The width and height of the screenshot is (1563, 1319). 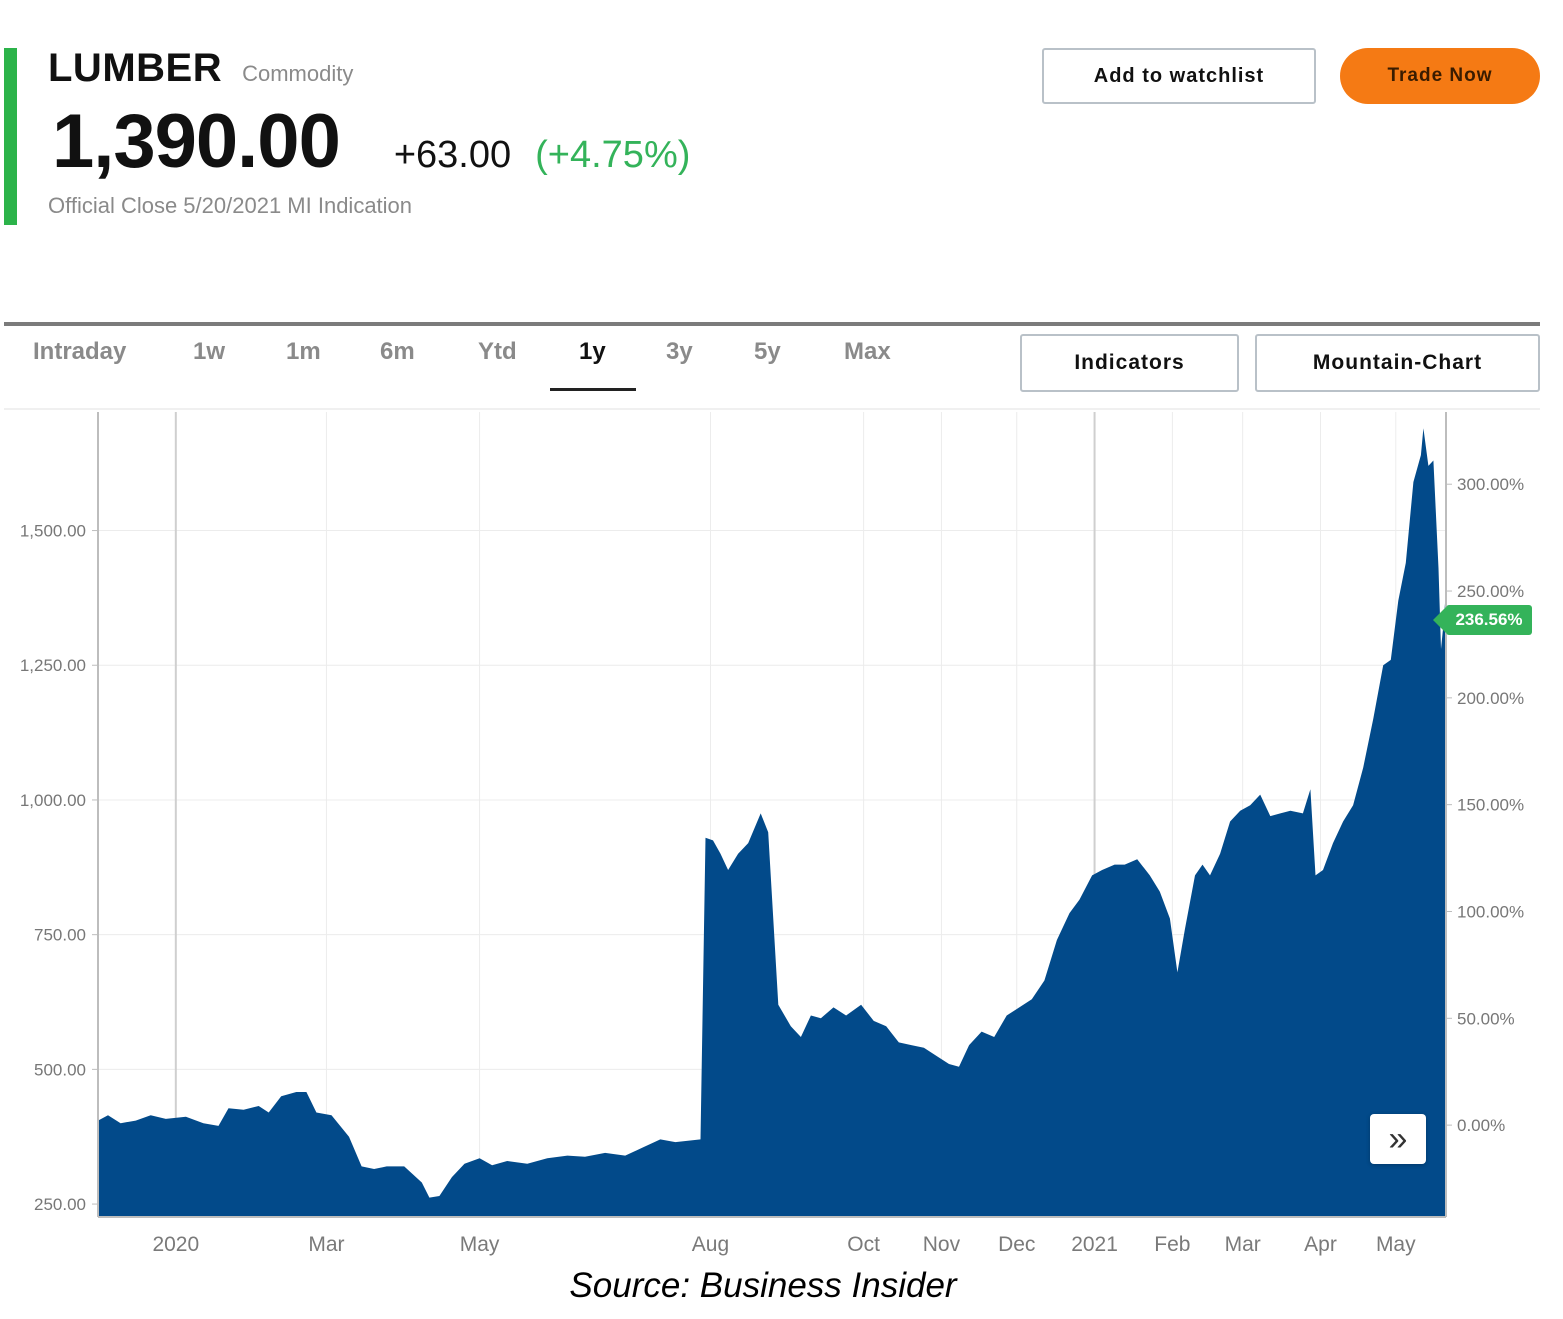 What do you see at coordinates (53, 531) in the screenshot?
I see `left-y-tick-label: 1,500.00` at bounding box center [53, 531].